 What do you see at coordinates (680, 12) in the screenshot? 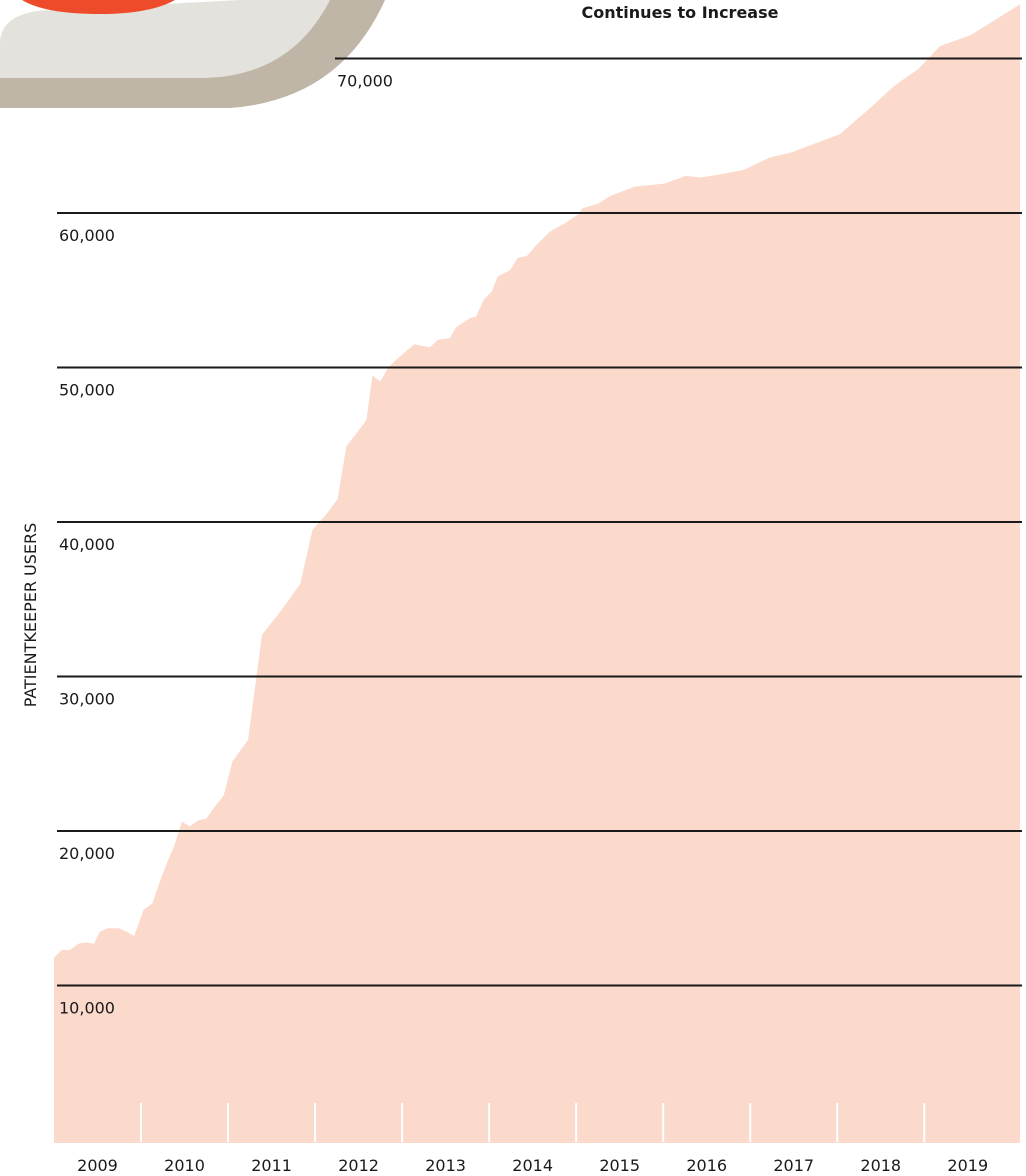
I see `chart-title: Continues to Increase` at bounding box center [680, 12].